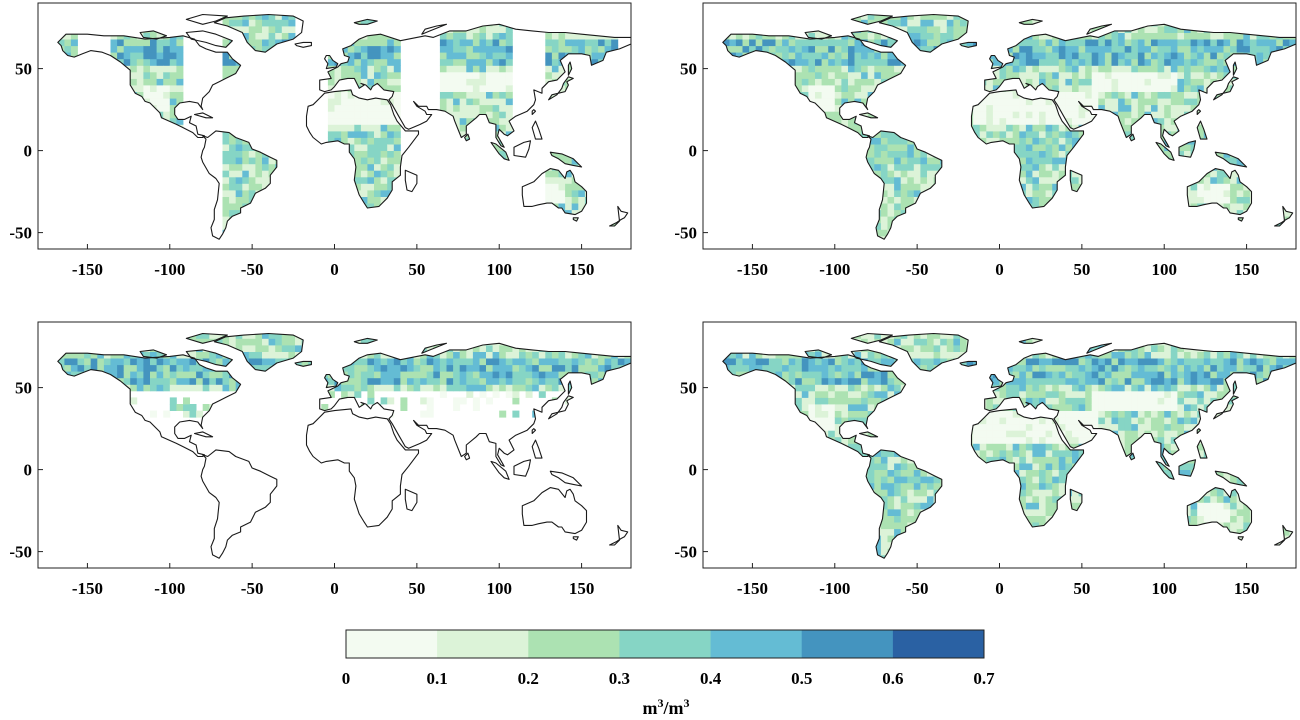 The image size is (1300, 720). I want to click on colorbar: 0 0.1 0.2 0.3 0.4 0.5 0.6 0.7, so click(668, 658).